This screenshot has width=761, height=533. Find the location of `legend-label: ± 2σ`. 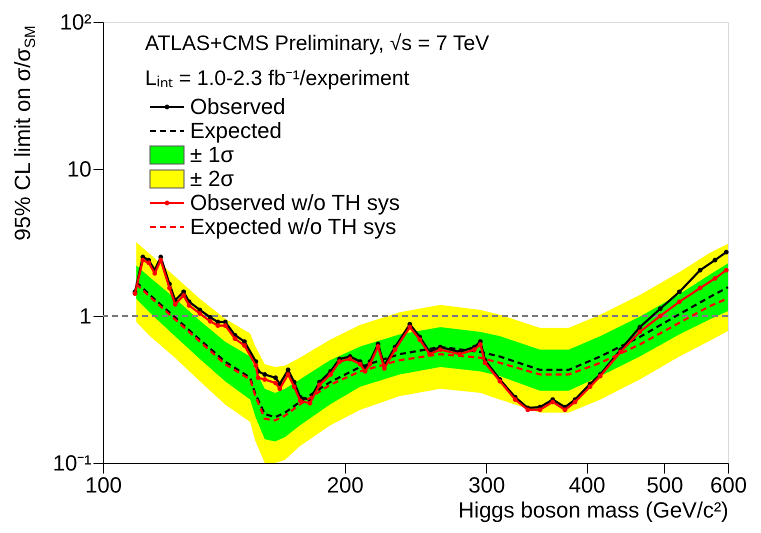

legend-label: ± 2σ is located at coordinates (212, 178).